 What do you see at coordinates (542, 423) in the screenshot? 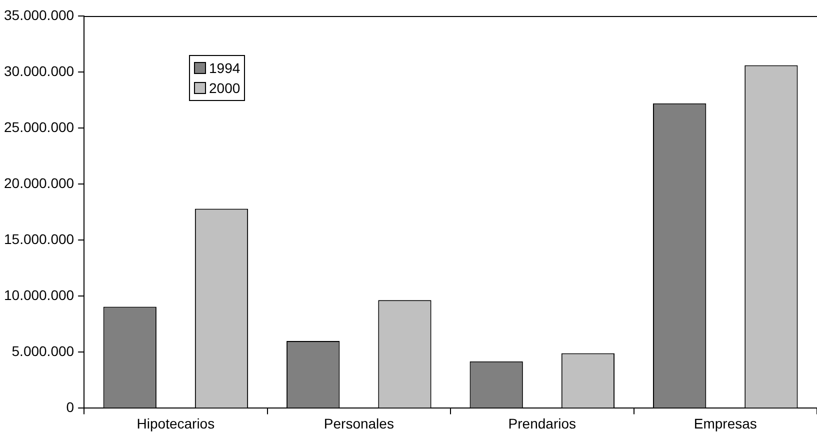
I see `x-tick-label: Prendarios` at bounding box center [542, 423].